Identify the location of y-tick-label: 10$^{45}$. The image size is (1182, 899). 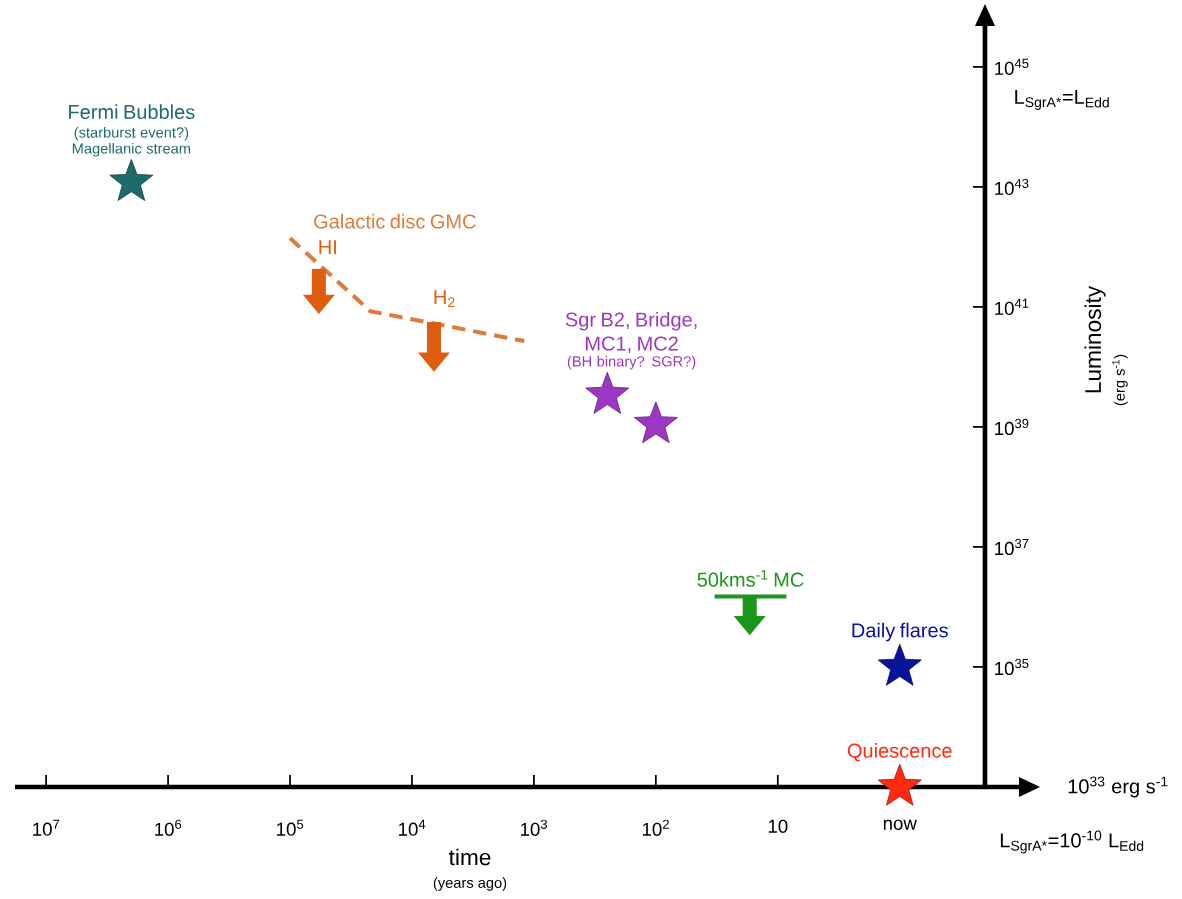
(1012, 66).